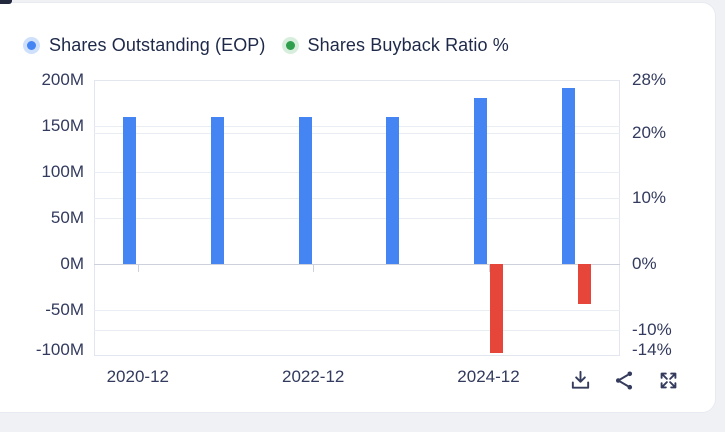 This screenshot has height=432, width=725. I want to click on share-button, so click(624, 380).